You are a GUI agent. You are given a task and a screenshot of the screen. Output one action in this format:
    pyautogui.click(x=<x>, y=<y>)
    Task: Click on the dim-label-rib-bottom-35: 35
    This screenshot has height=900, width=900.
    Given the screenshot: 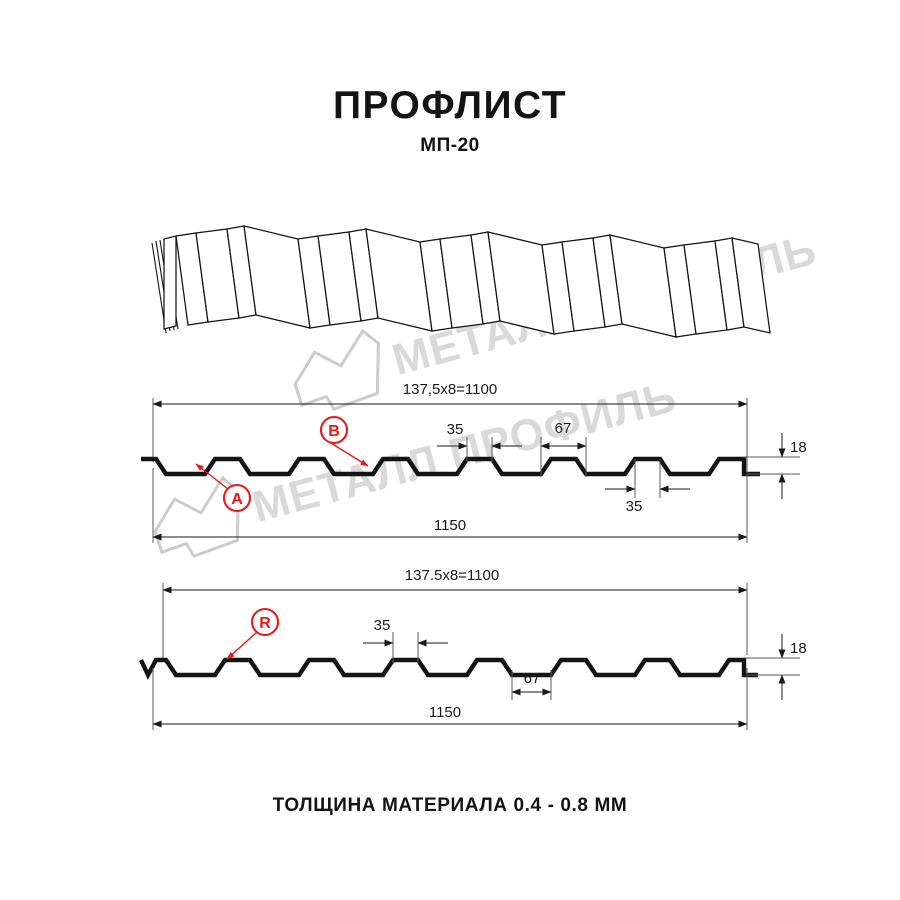 What is the action you would take?
    pyautogui.click(x=634, y=506)
    